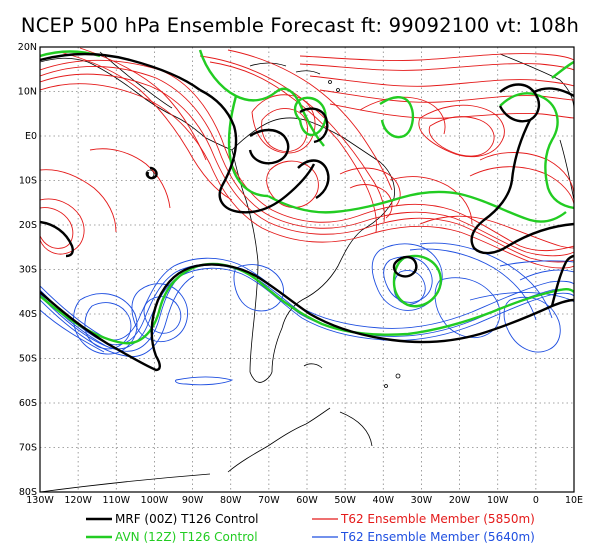  Describe the element at coordinates (28, 225) in the screenshot. I see `lat-tick-label: 20S` at that location.